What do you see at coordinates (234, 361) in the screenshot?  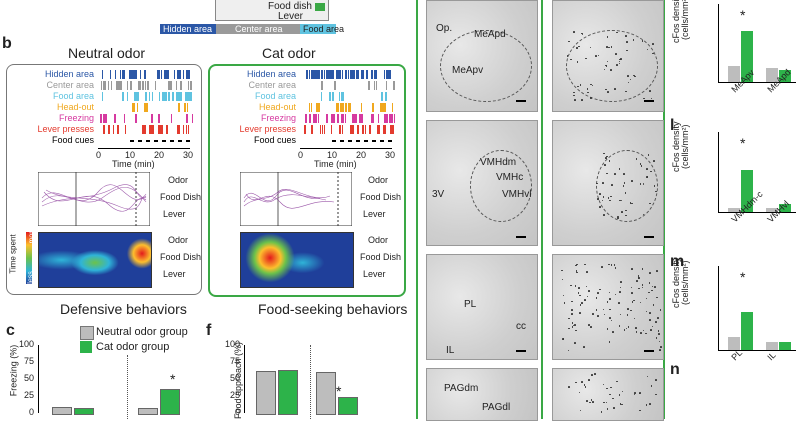 I see `y-tick-label: 75` at bounding box center [234, 361].